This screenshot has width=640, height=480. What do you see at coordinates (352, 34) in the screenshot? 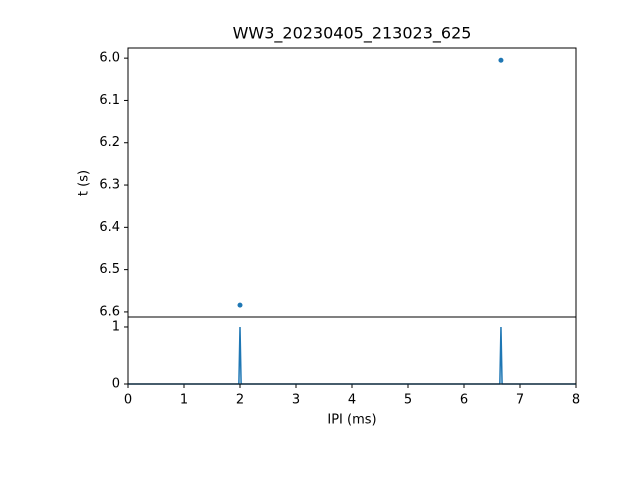
I see `chart-title: WW3_20230405_213023_625` at bounding box center [352, 34].